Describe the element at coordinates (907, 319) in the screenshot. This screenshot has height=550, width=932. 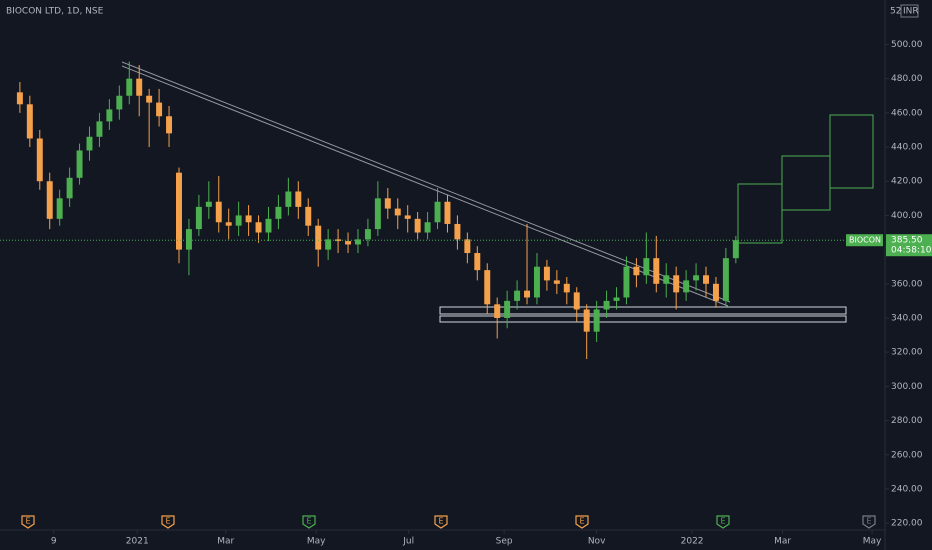
I see `y-tick-label: 340.00` at that location.